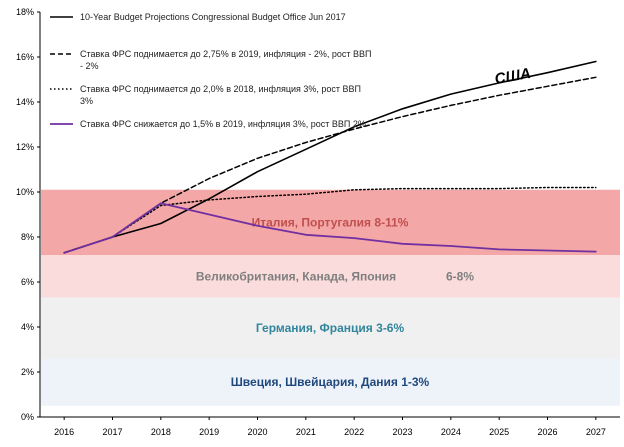  I want to click on band-label-0: Италия, Португалия 8-11%, so click(330, 222).